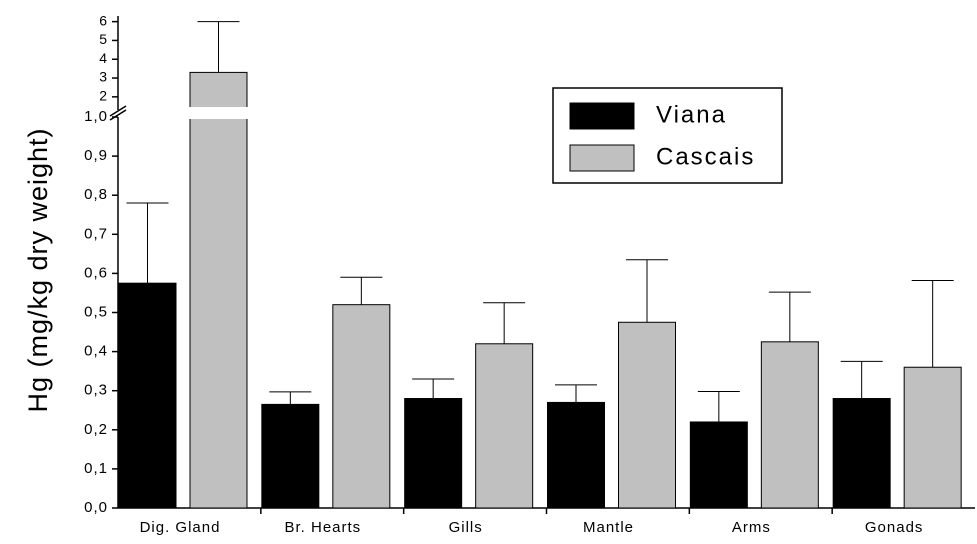 The width and height of the screenshot is (977, 544). What do you see at coordinates (96, 194) in the screenshot?
I see `y-tick-label: 0,8` at bounding box center [96, 194].